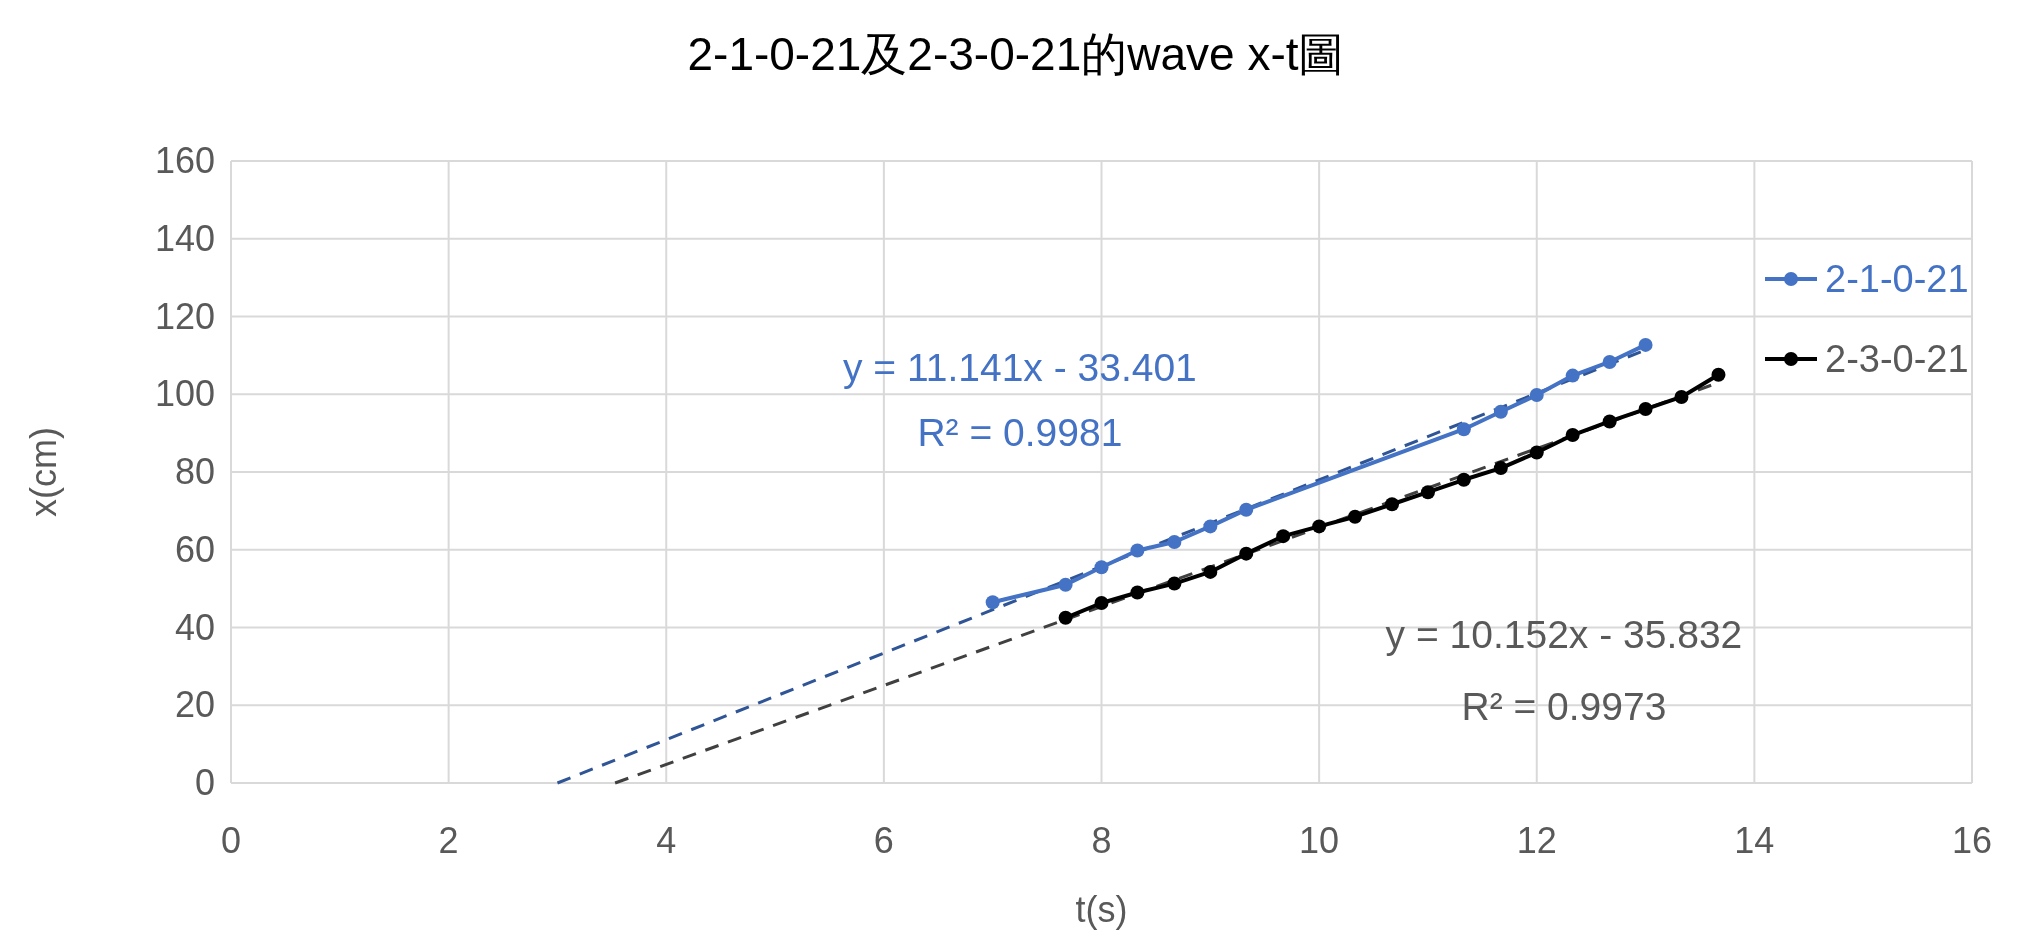  I want to click on x-tick-label: 12, so click(1536, 840).